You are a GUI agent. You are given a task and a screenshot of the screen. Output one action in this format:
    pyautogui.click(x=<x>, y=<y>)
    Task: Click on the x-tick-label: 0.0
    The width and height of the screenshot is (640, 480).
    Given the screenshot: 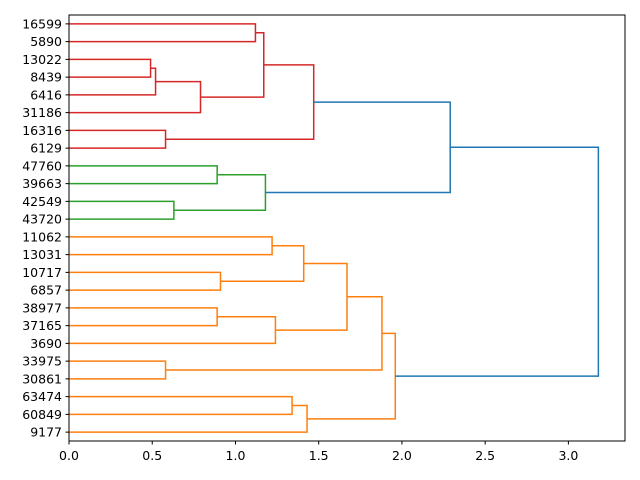 What is the action you would take?
    pyautogui.click(x=69, y=455)
    